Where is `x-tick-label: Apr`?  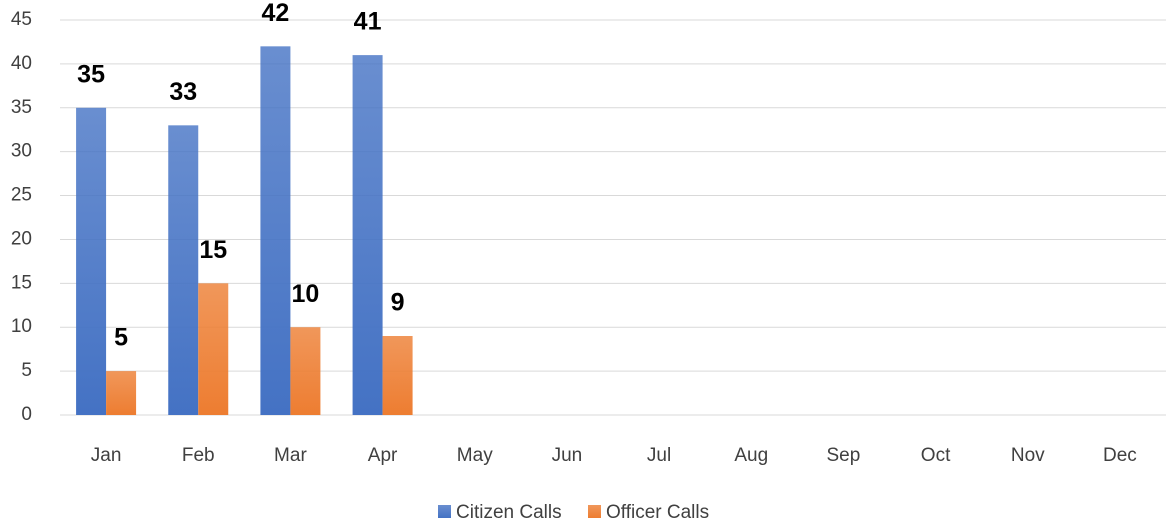 x-tick-label: Apr is located at coordinates (383, 455).